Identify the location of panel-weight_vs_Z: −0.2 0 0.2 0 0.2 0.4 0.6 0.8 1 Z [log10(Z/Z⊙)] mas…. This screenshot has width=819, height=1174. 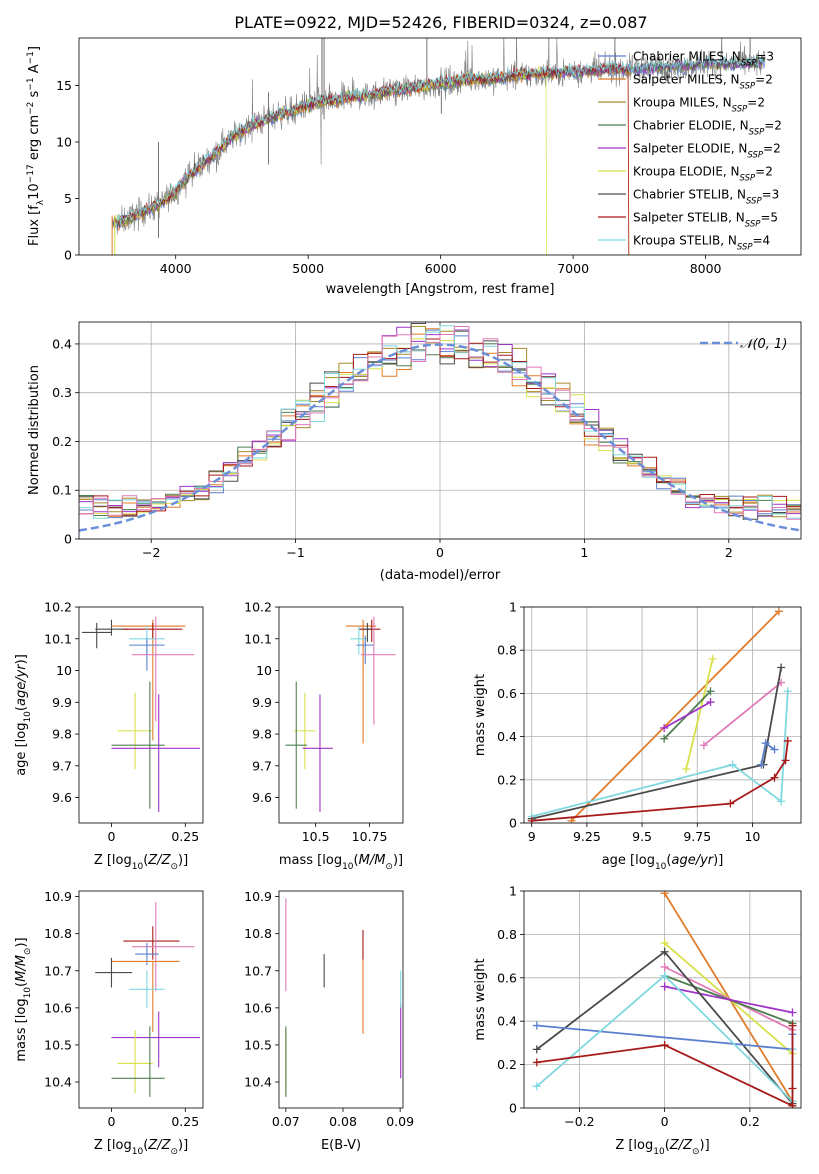
(637, 1020).